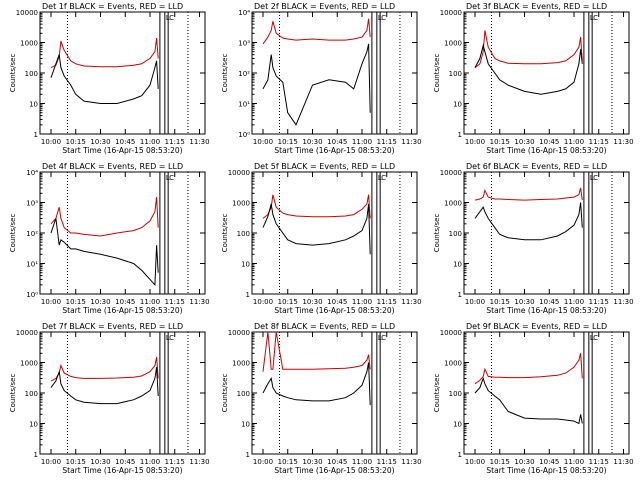  I want to click on panel-title: Det 2f BLACK = Events, RED = LLD, so click(324, 6).